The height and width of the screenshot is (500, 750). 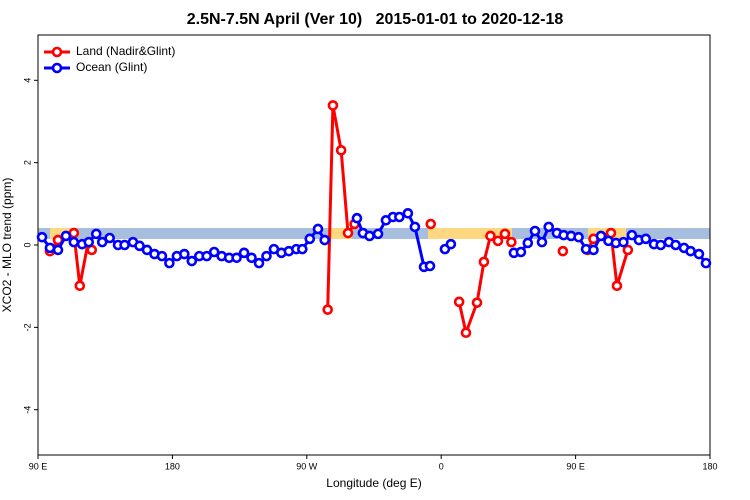 What do you see at coordinates (27, 410) in the screenshot?
I see `y-tick-label: -4` at bounding box center [27, 410].